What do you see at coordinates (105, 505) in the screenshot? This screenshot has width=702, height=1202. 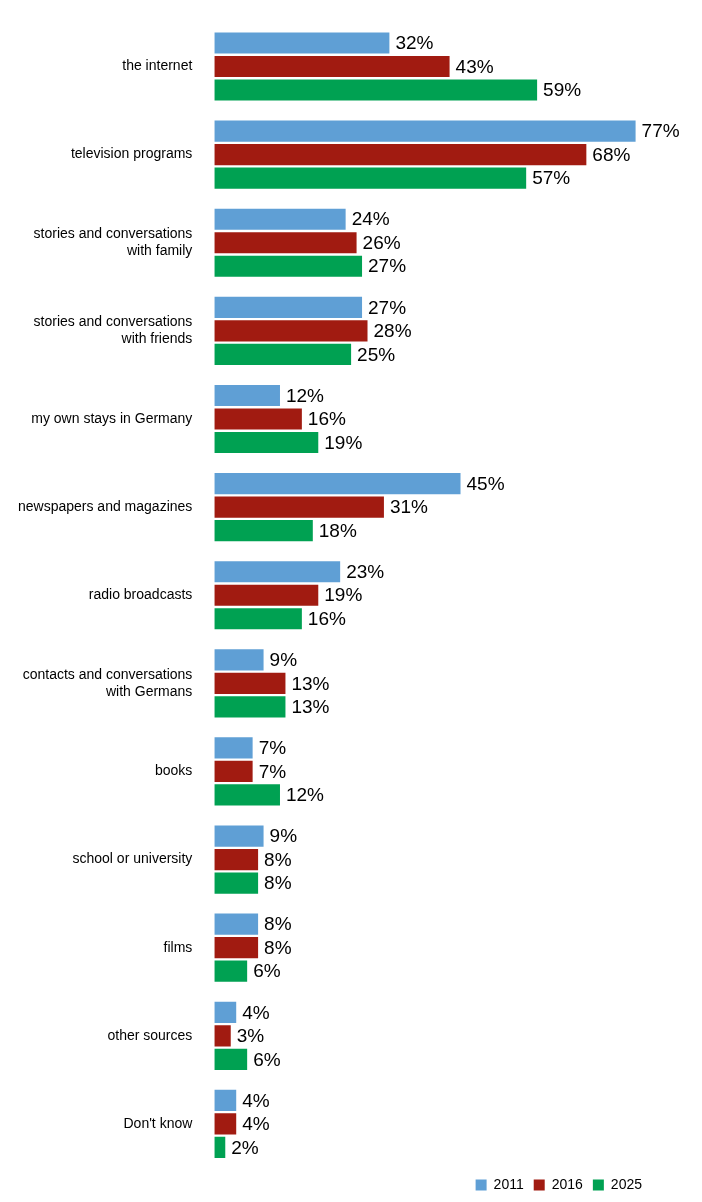 I see `y-tick-label: newspapers and magazines` at bounding box center [105, 505].